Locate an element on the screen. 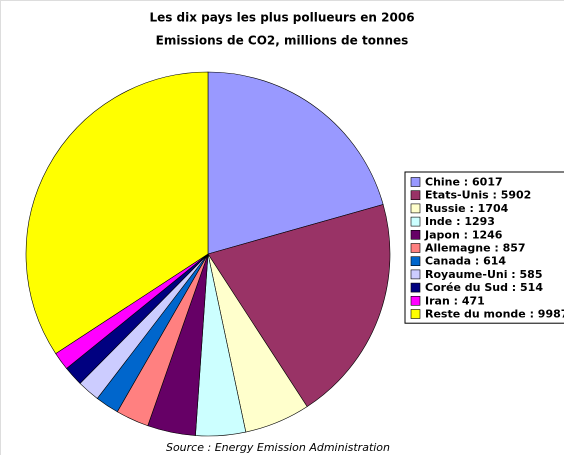 The height and width of the screenshot is (455, 564). legend-label: Reste du monde : 9987 is located at coordinates (494, 314).